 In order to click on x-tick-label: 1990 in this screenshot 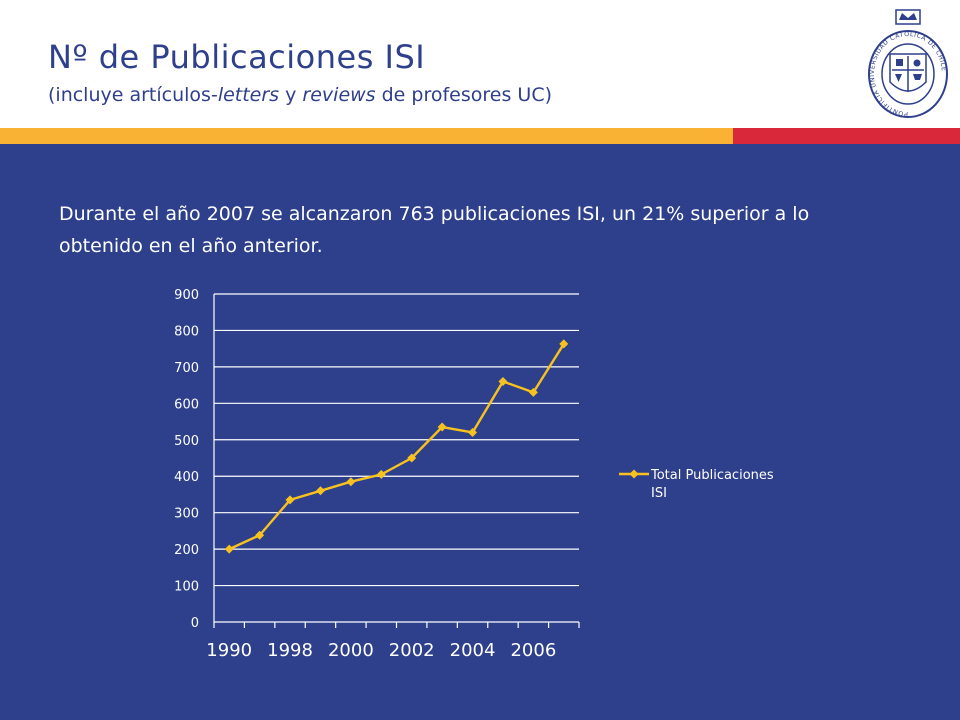, I will do `click(229, 650)`.